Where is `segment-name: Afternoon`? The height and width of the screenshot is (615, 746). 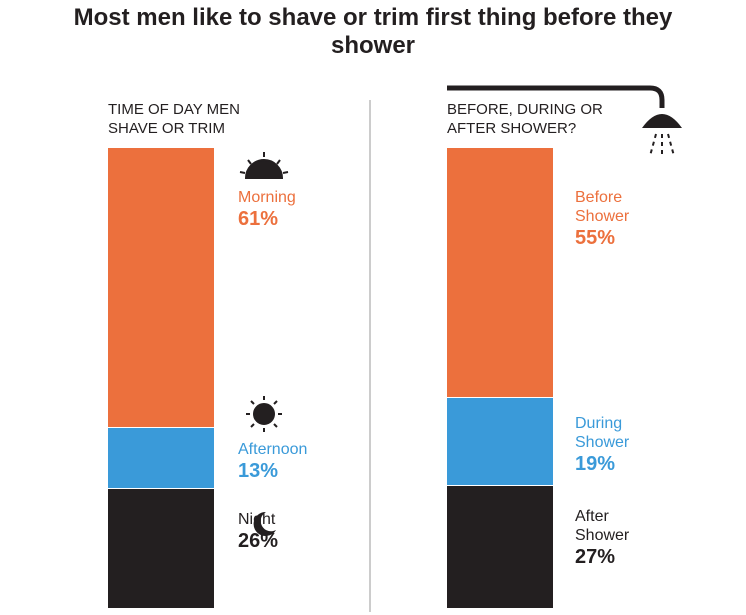
segment-name: Afternoon is located at coordinates (273, 450).